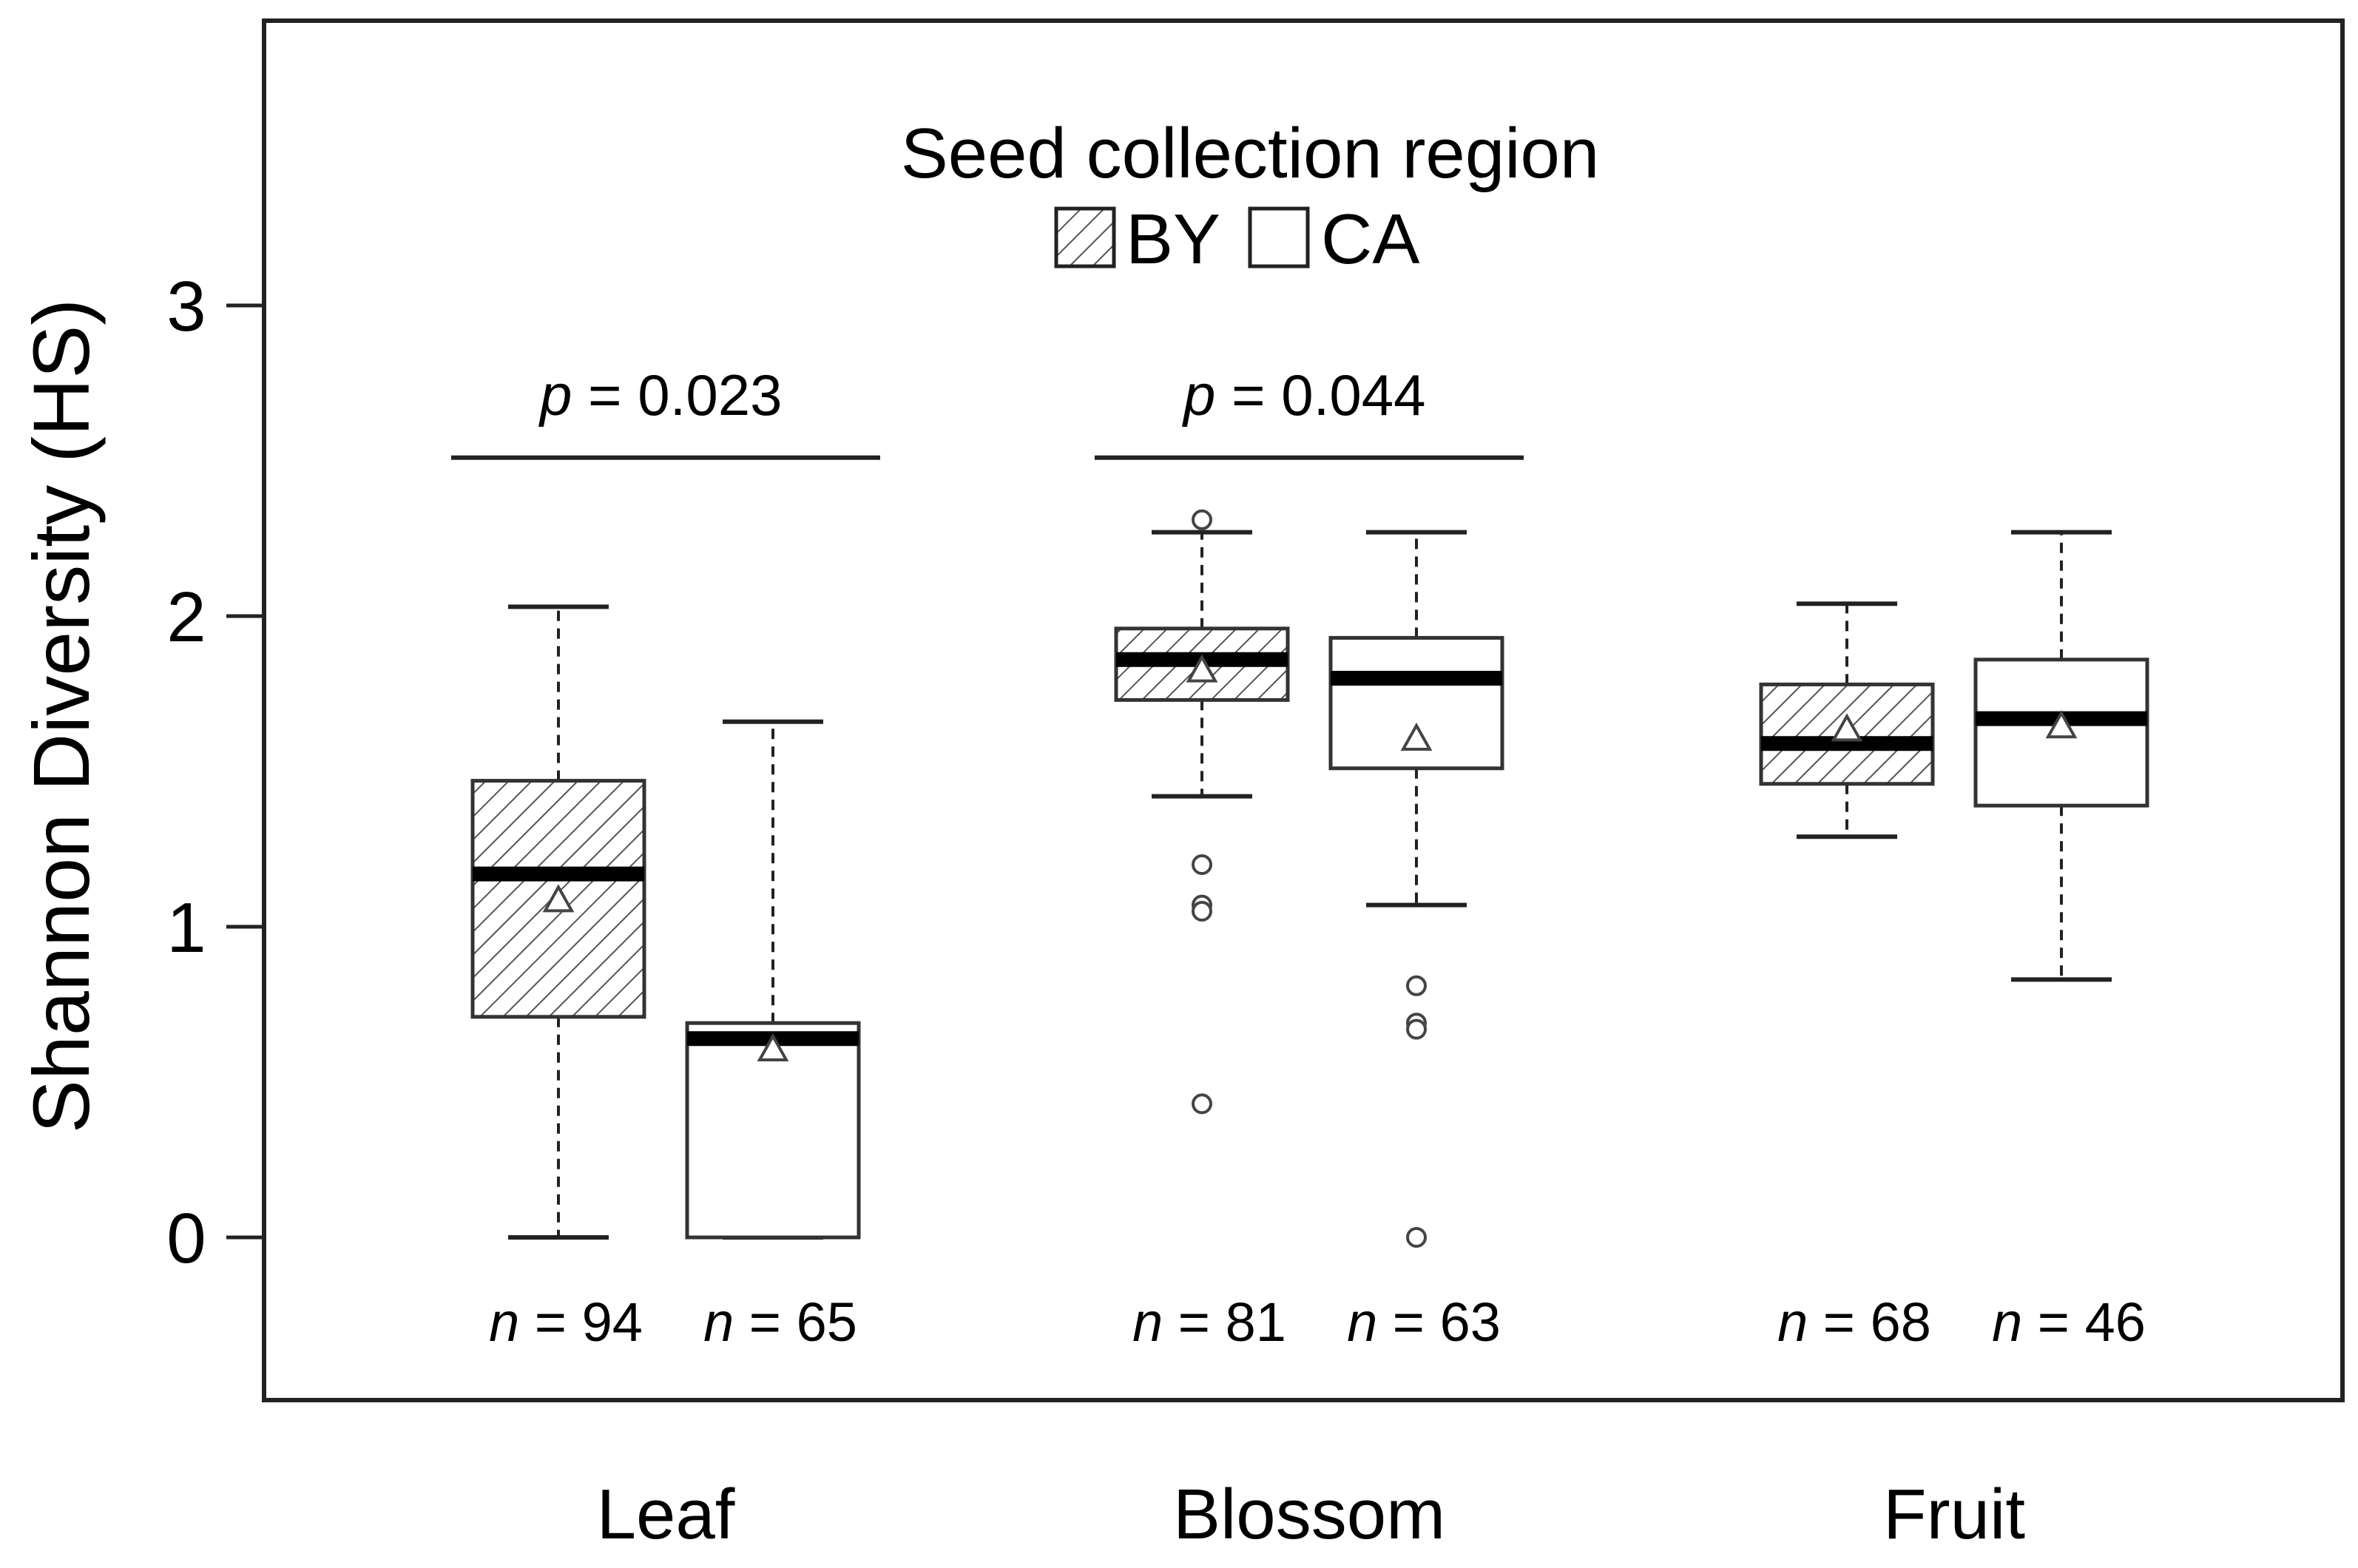 The width and height of the screenshot is (2358, 1568). What do you see at coordinates (1954, 1514) in the screenshot?
I see `x-label-fruit: Fruit` at bounding box center [1954, 1514].